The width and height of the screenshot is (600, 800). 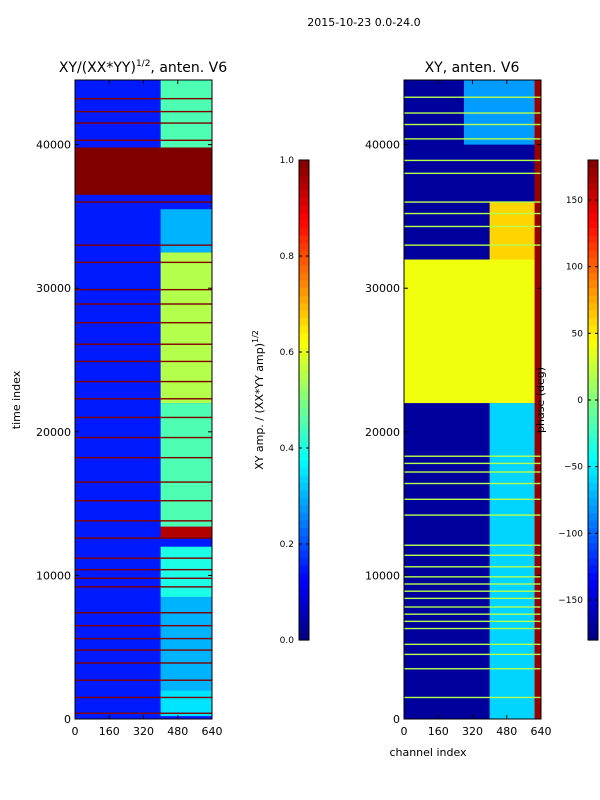 I want to click on amplitude-colorbar-frame, so click(x=304, y=400).